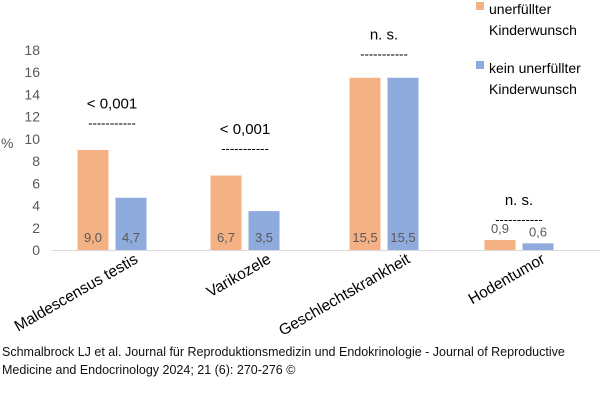 Image resolution: width=600 pixels, height=404 pixels. Describe the element at coordinates (226, 237) in the screenshot. I see `data-label: 6,7` at that location.